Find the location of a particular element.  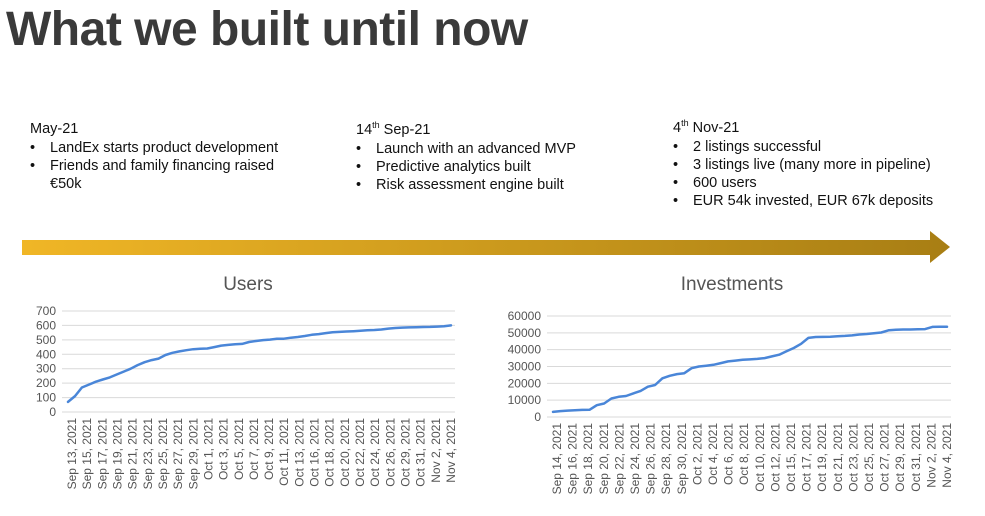

investments-y-tick-label: 0 is located at coordinates (537, 417).